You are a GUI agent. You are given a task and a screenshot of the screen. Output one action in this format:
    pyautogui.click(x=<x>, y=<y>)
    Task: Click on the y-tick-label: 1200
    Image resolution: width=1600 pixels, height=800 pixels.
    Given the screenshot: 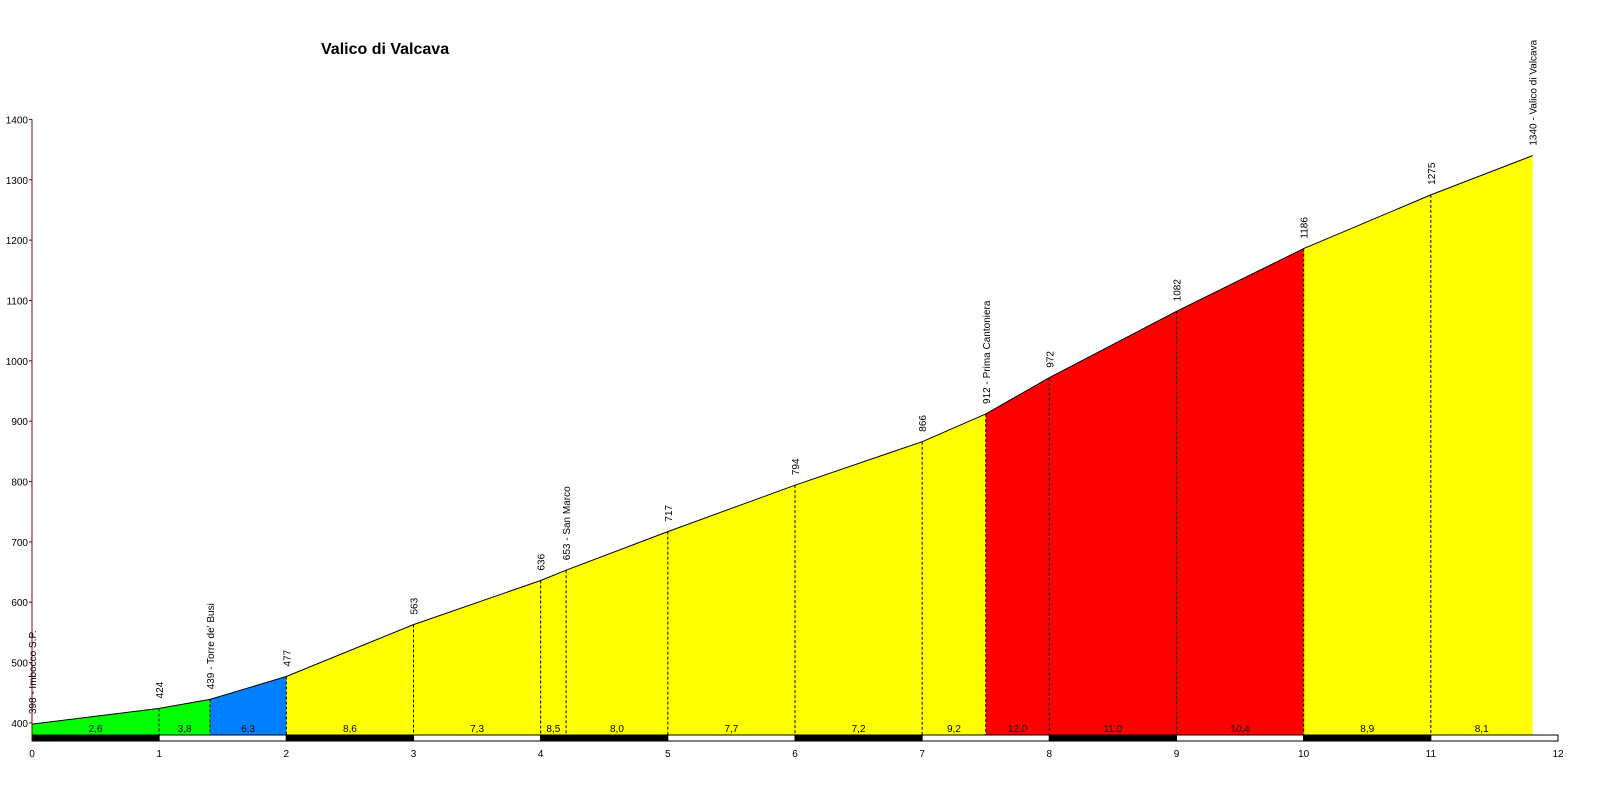 What is the action you would take?
    pyautogui.click(x=17, y=241)
    